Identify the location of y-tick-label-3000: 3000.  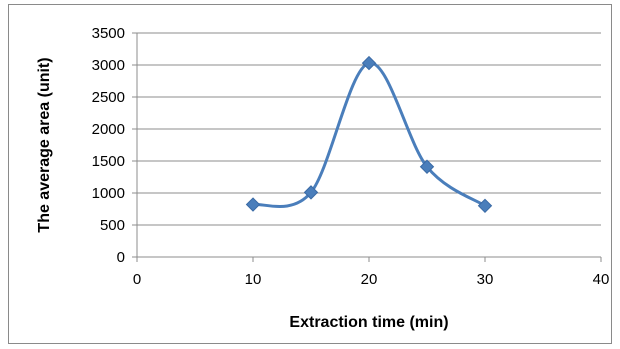
(108, 65).